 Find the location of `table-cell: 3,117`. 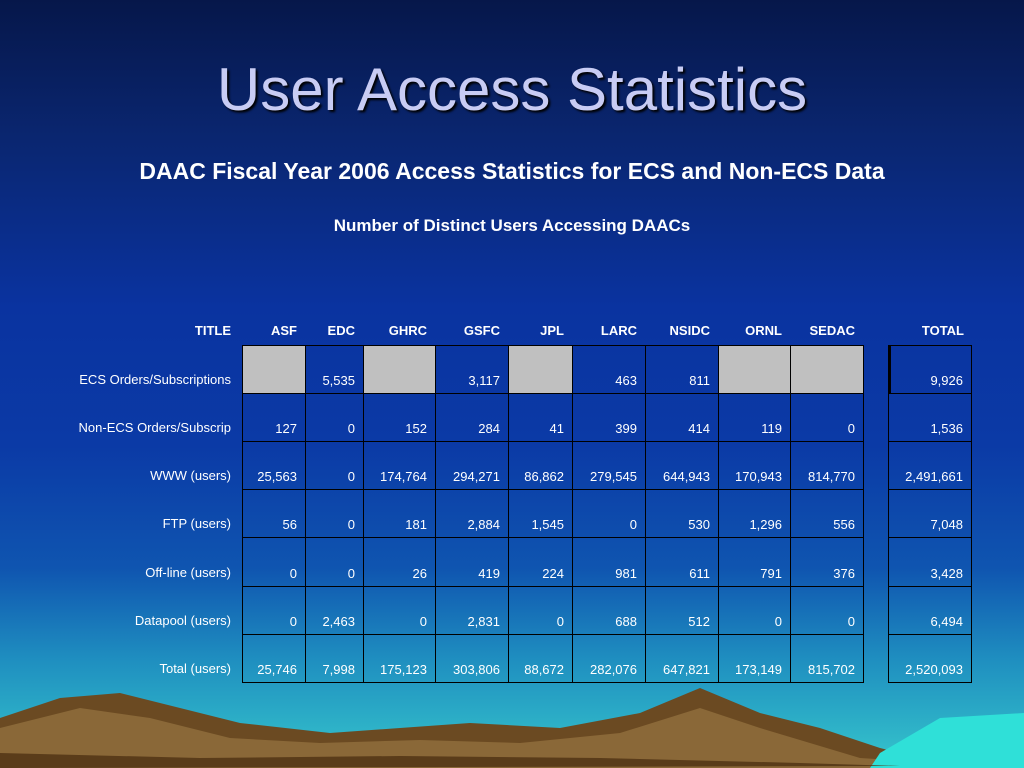

table-cell: 3,117 is located at coordinates (472, 369).